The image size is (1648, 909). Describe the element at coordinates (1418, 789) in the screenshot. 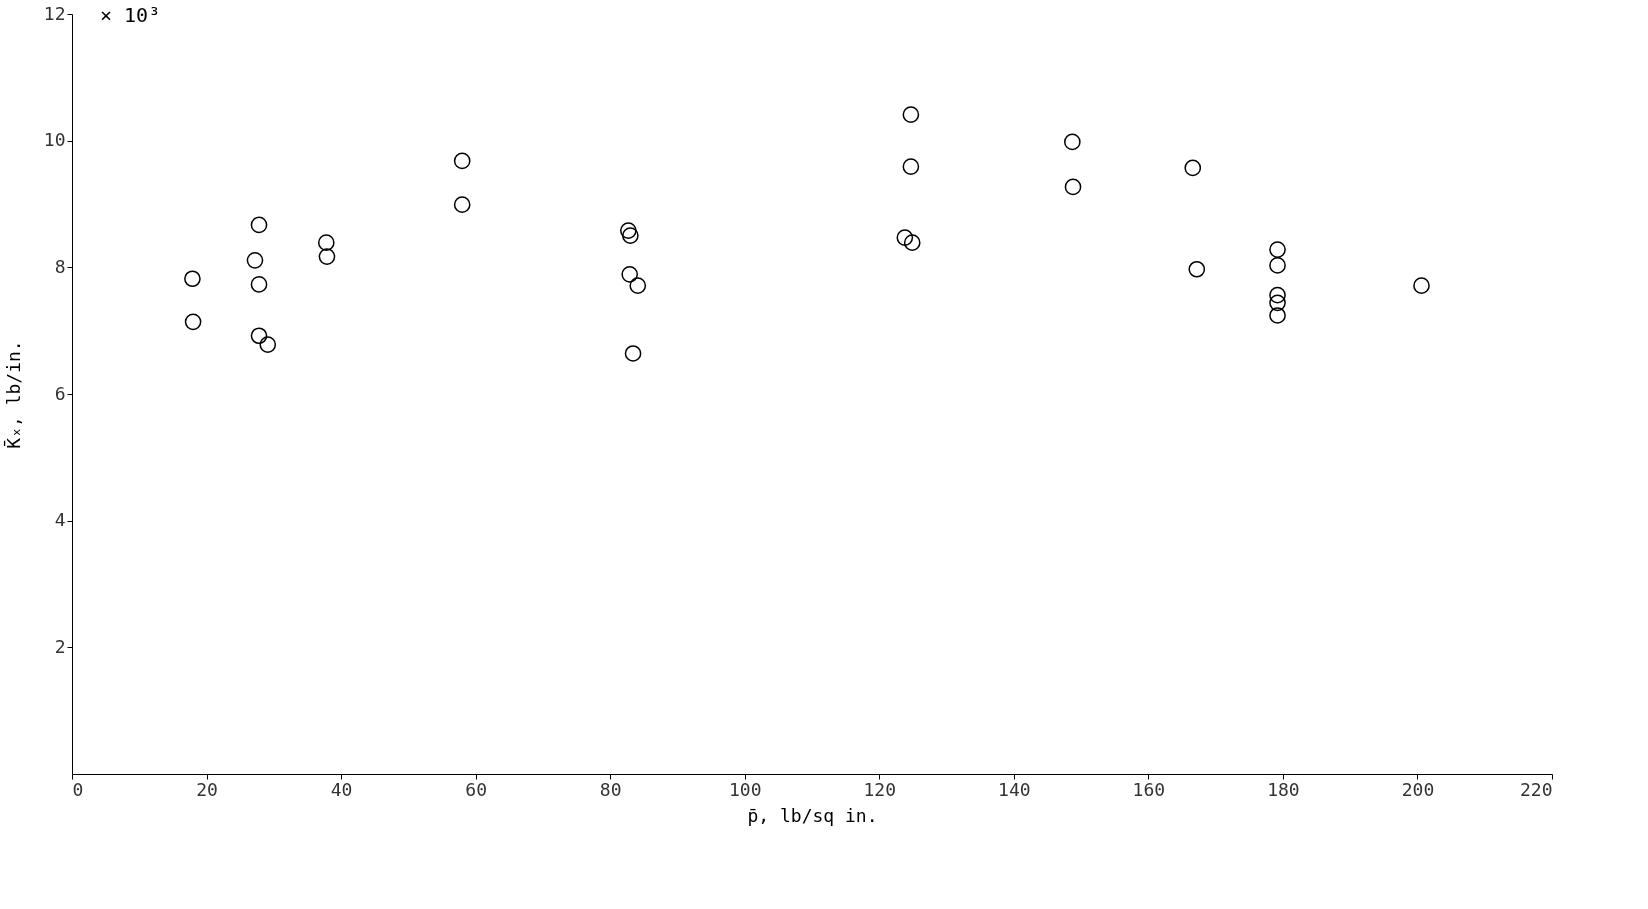

I see `x-tick-label: 200` at that location.